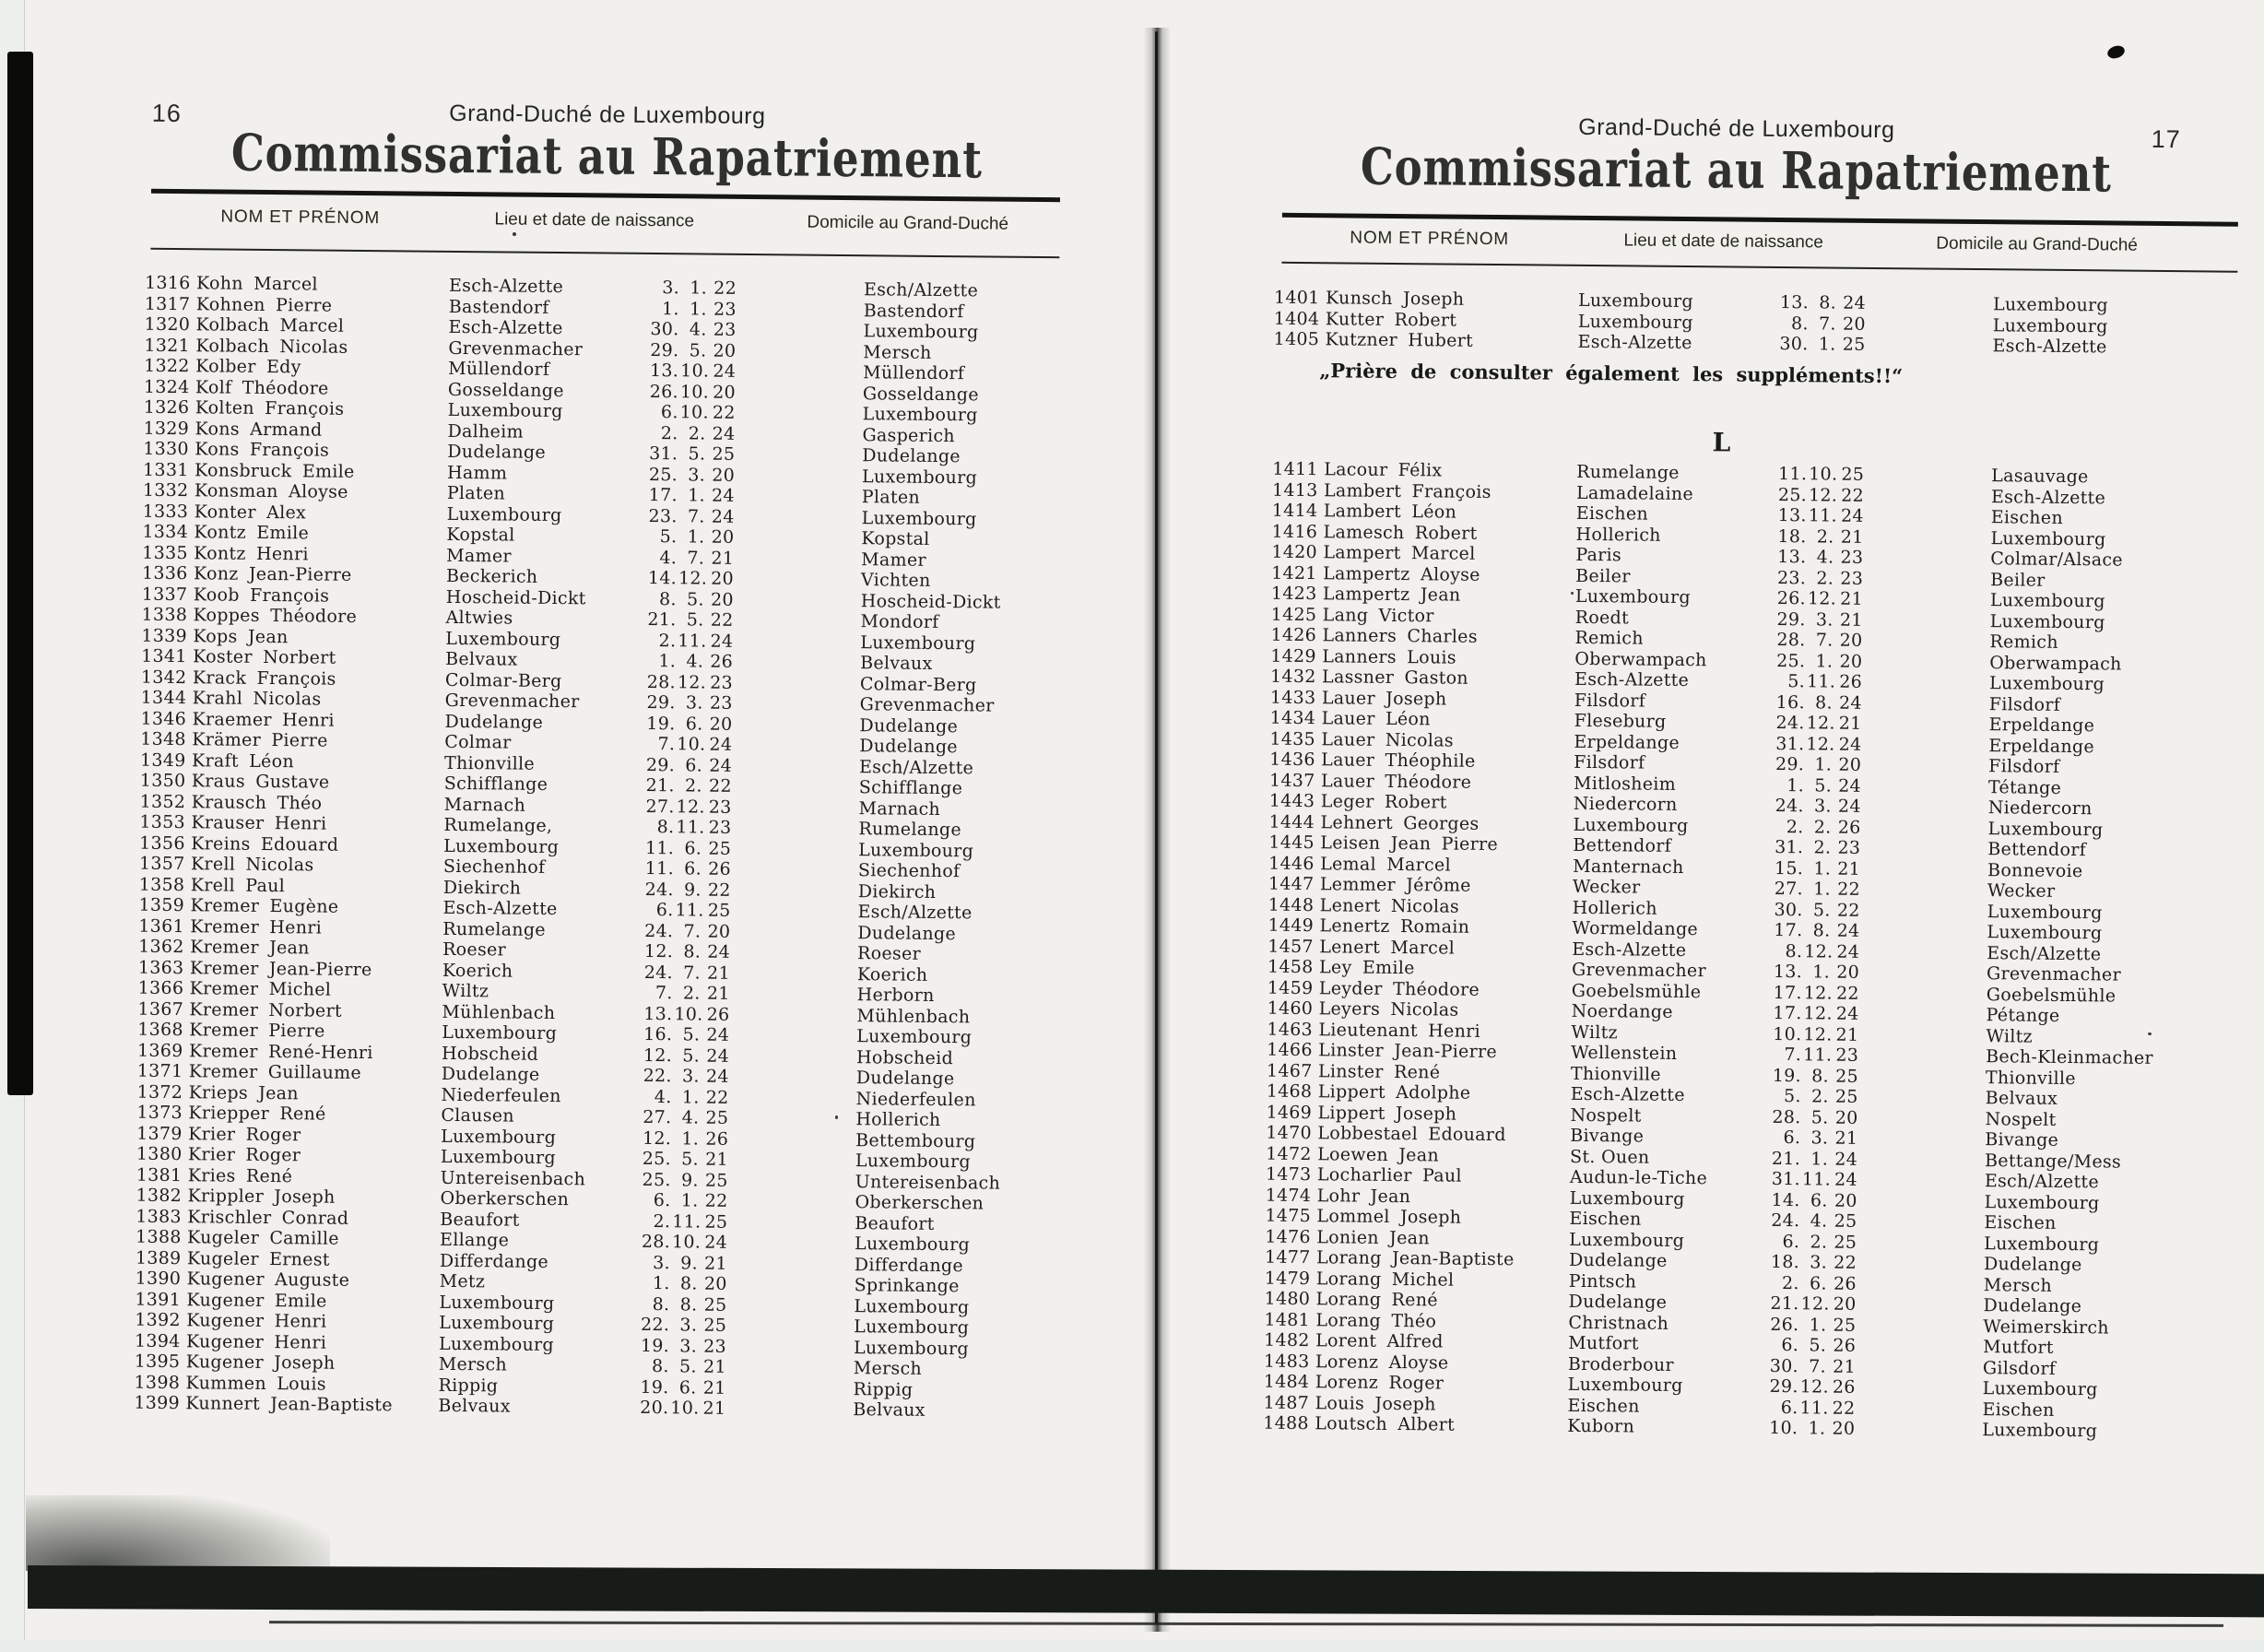 The width and height of the screenshot is (2264, 1652). What do you see at coordinates (691, 744) in the screenshot?
I see `birth-month: 10.` at bounding box center [691, 744].